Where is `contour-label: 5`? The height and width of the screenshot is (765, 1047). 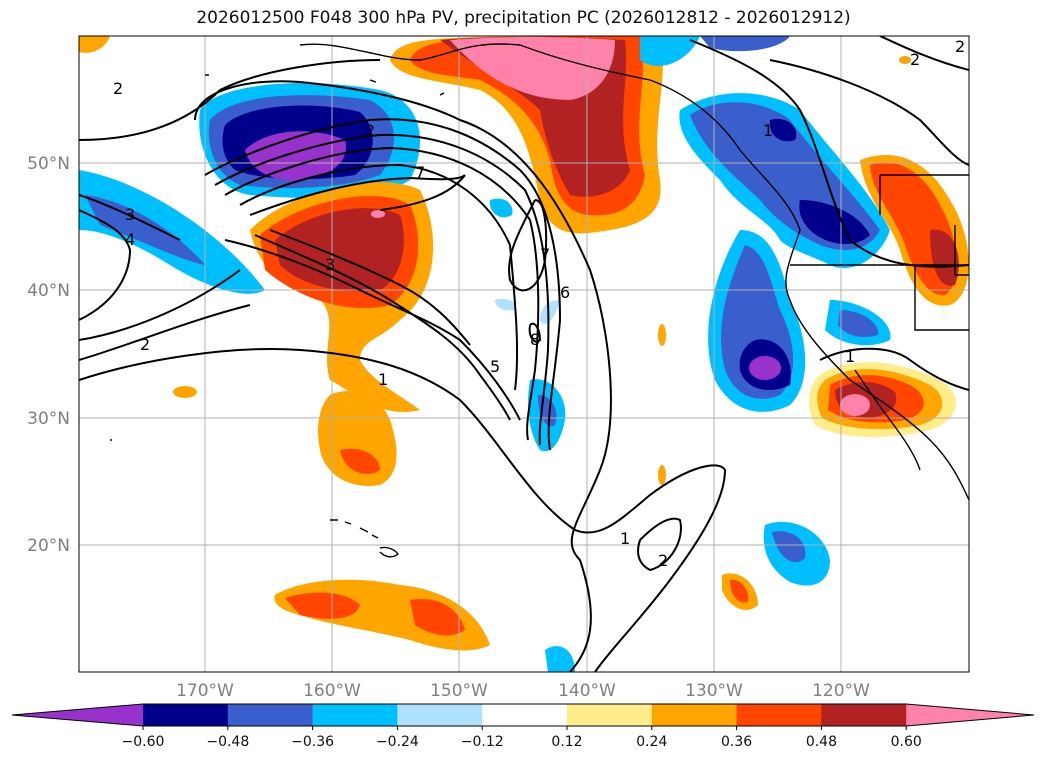
contour-label: 5 is located at coordinates (495, 366).